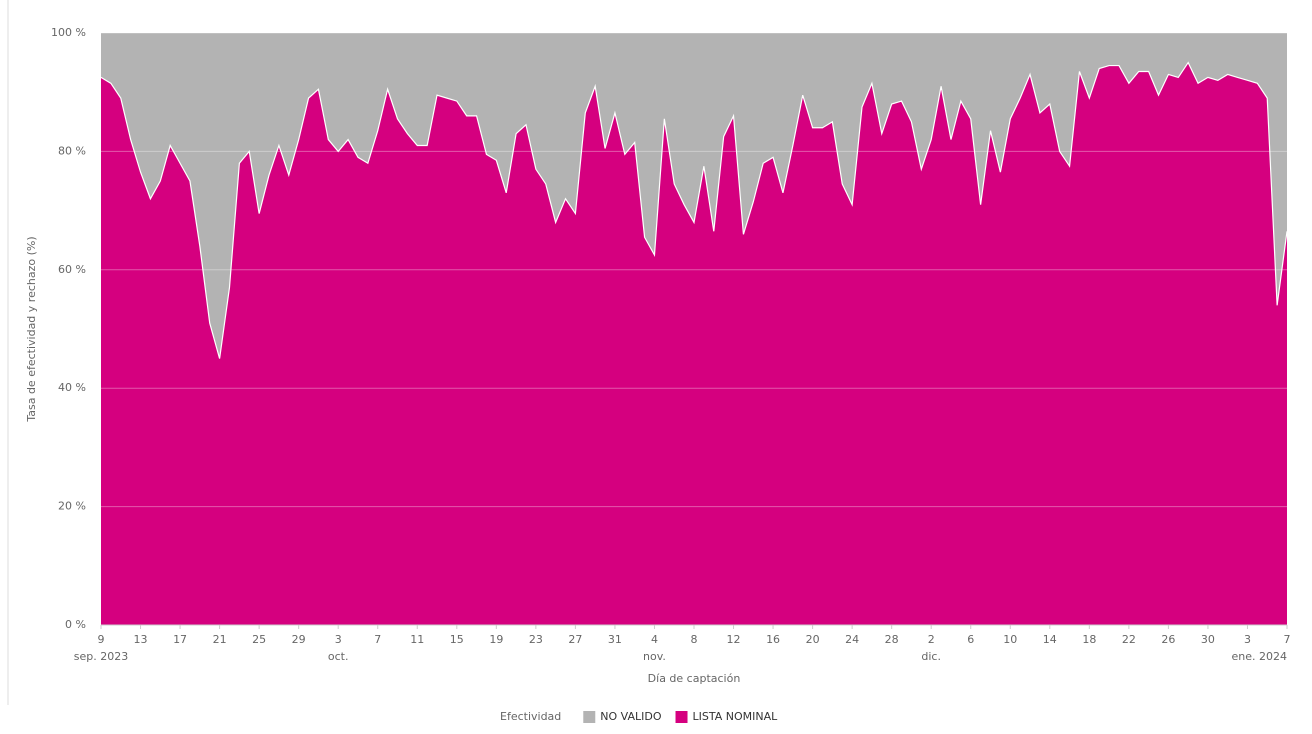 The height and width of the screenshot is (734, 1312). What do you see at coordinates (530, 716) in the screenshot?
I see `legend-title: Efectividad` at bounding box center [530, 716].